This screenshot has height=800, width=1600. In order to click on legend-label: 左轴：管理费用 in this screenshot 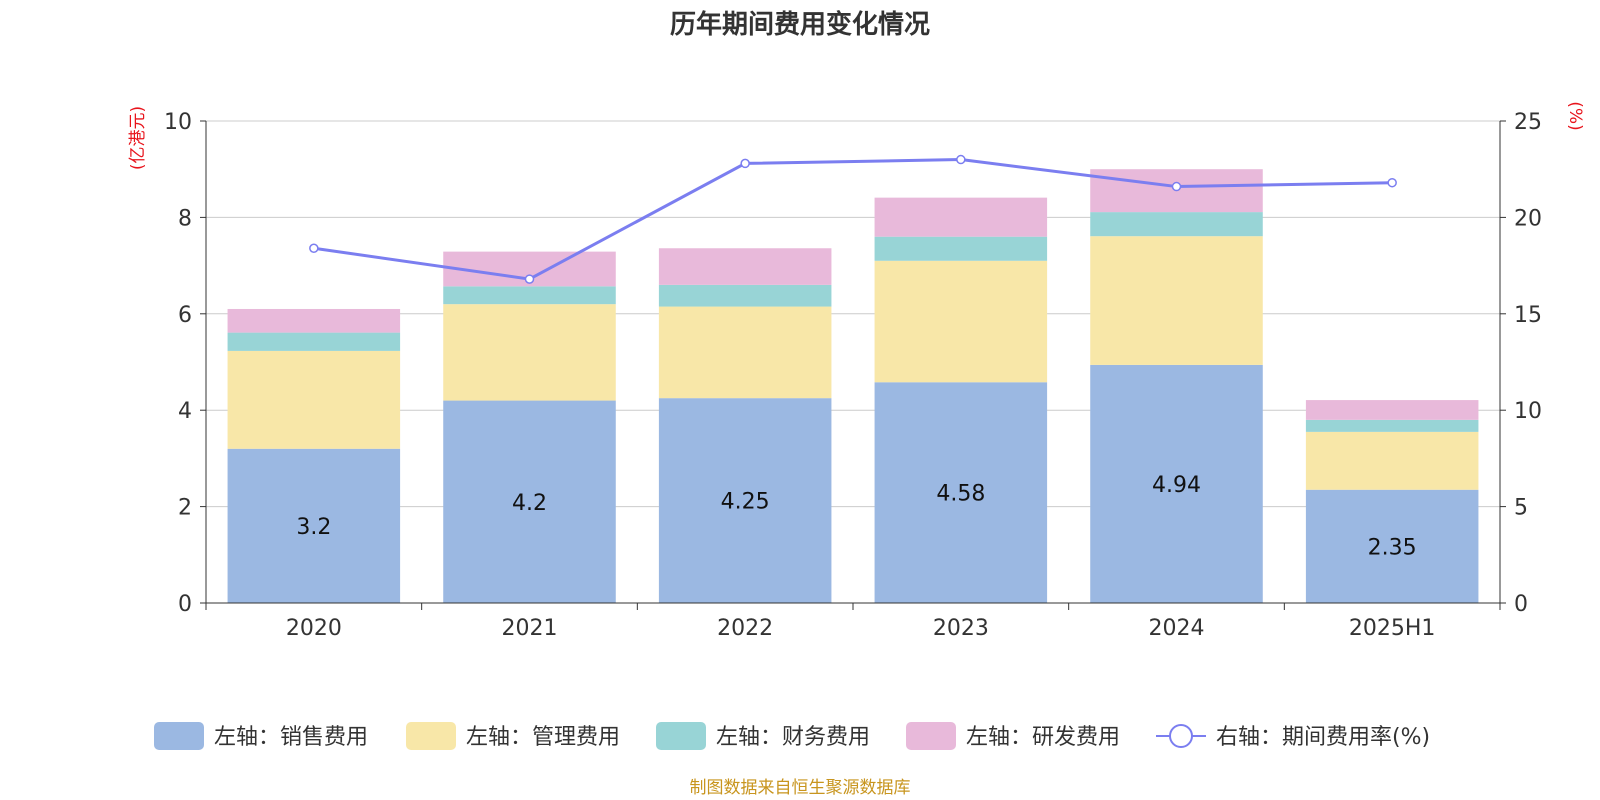, I will do `click(543, 737)`.